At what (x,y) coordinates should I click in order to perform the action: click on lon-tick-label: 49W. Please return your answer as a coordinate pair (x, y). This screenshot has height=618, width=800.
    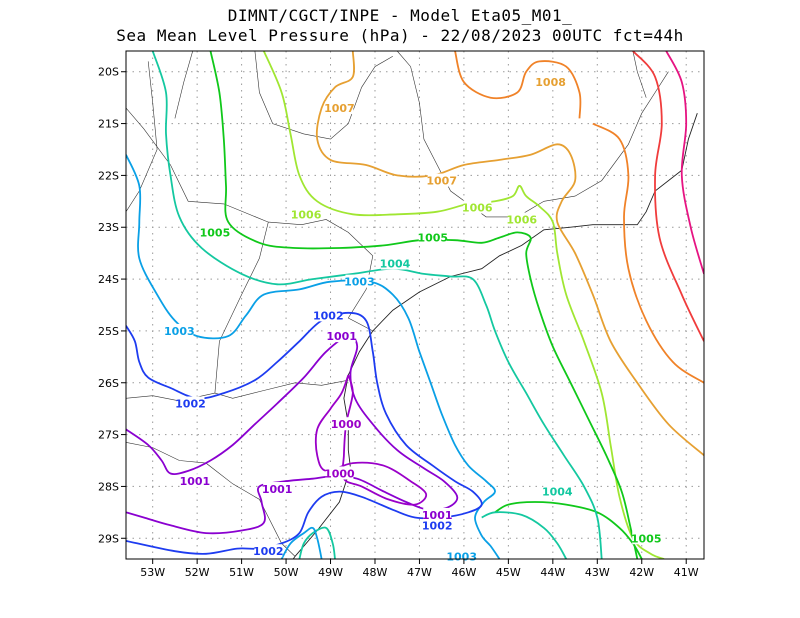
    Looking at the image, I should click on (330, 572).